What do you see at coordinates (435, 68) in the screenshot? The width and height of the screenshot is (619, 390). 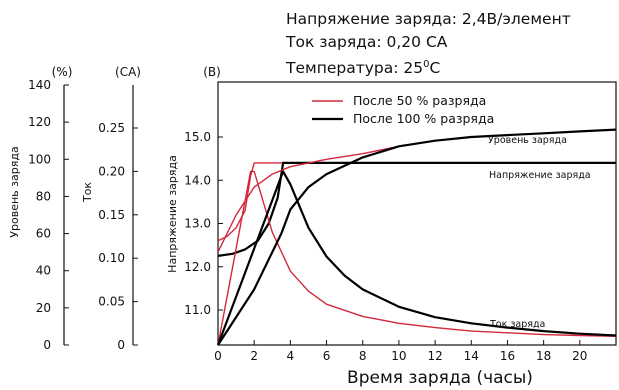 I see `temperature-unit: С` at bounding box center [435, 68].